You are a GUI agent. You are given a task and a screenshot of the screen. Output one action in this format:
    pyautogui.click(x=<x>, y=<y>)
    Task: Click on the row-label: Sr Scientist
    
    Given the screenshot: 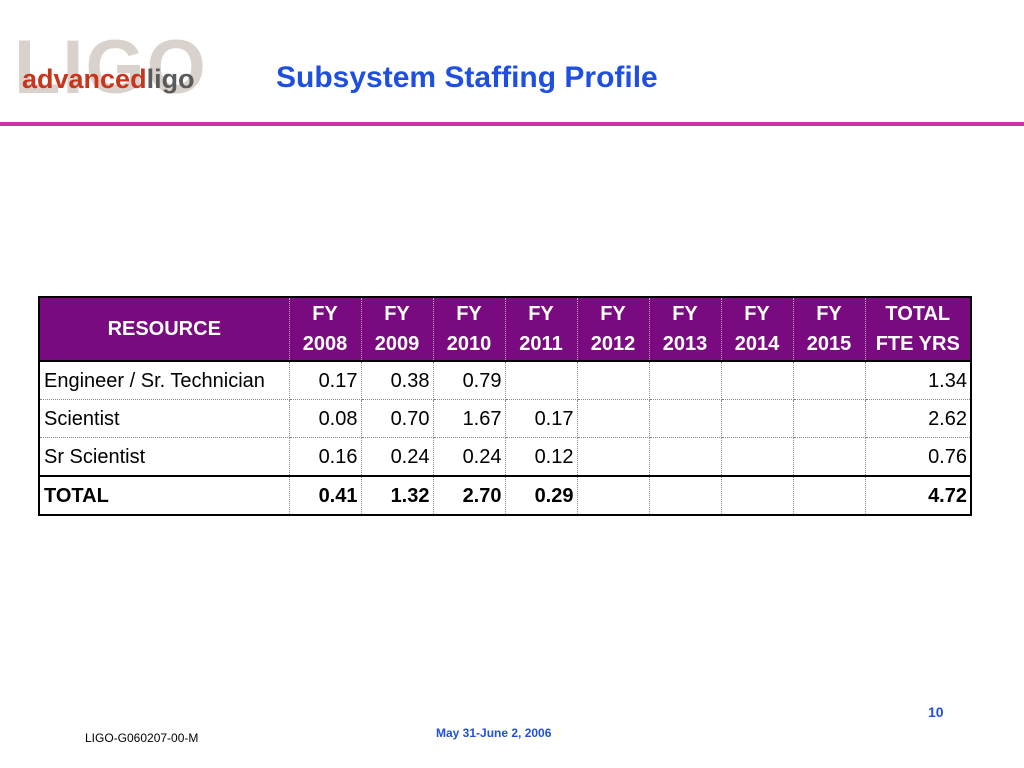 What is the action you would take?
    pyautogui.click(x=164, y=457)
    